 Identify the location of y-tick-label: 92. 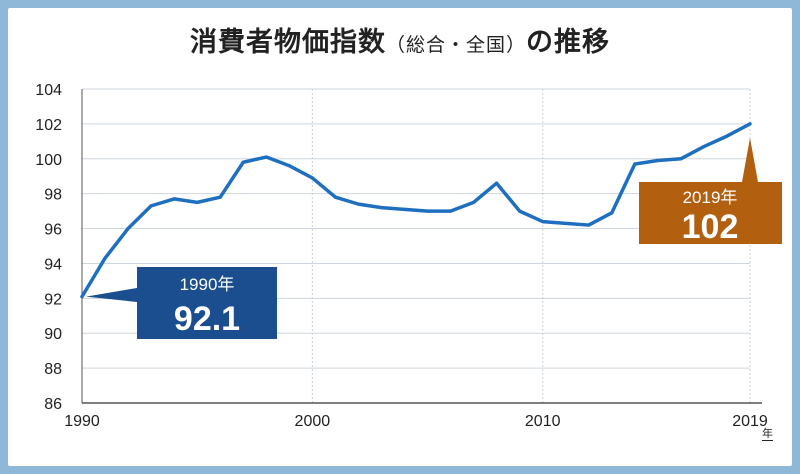
(53, 299).